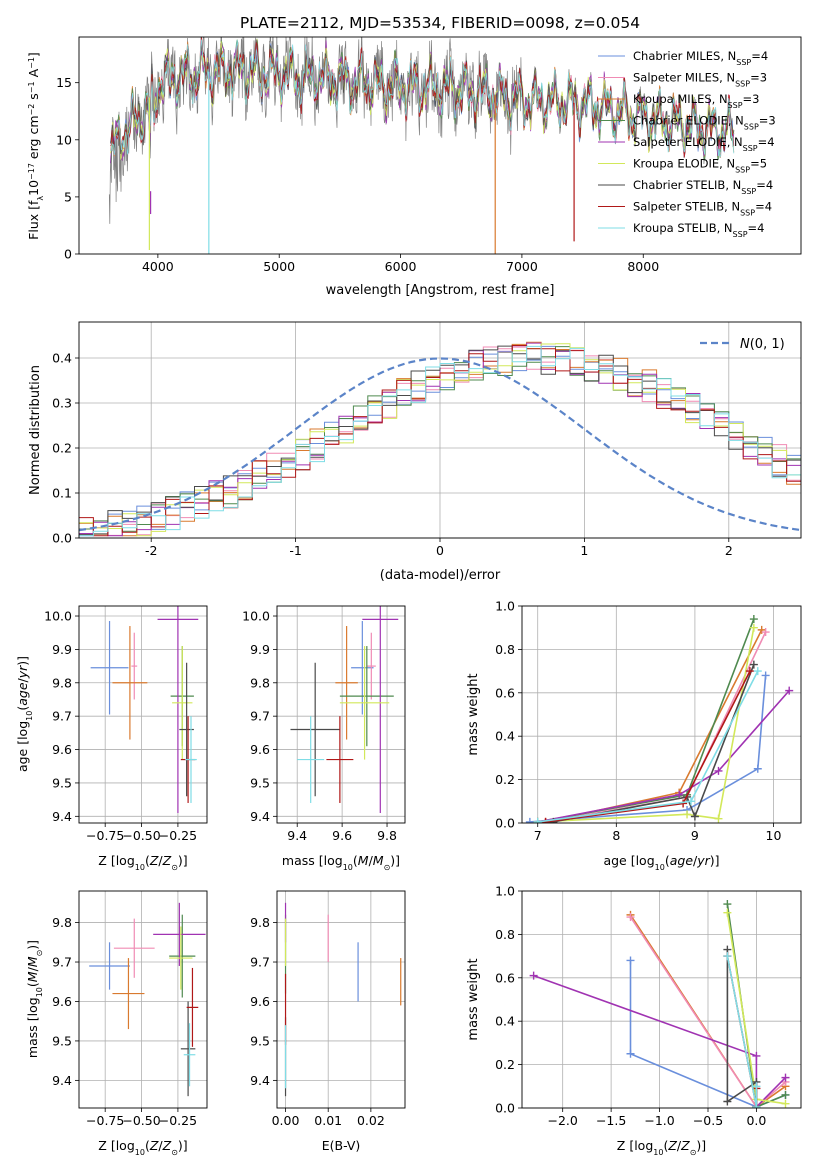 The height and width of the screenshot is (1170, 819). I want to click on legend-label: Salpeter STELIB, NSSP=4, so click(702, 209).